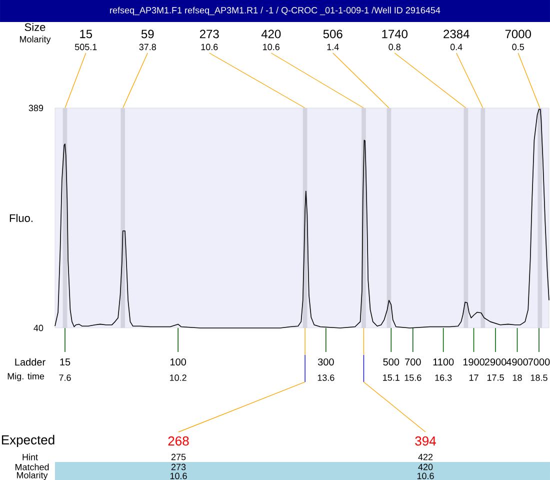 The height and width of the screenshot is (480, 550). I want to click on x-axis-title: Mig. time, so click(26, 377).